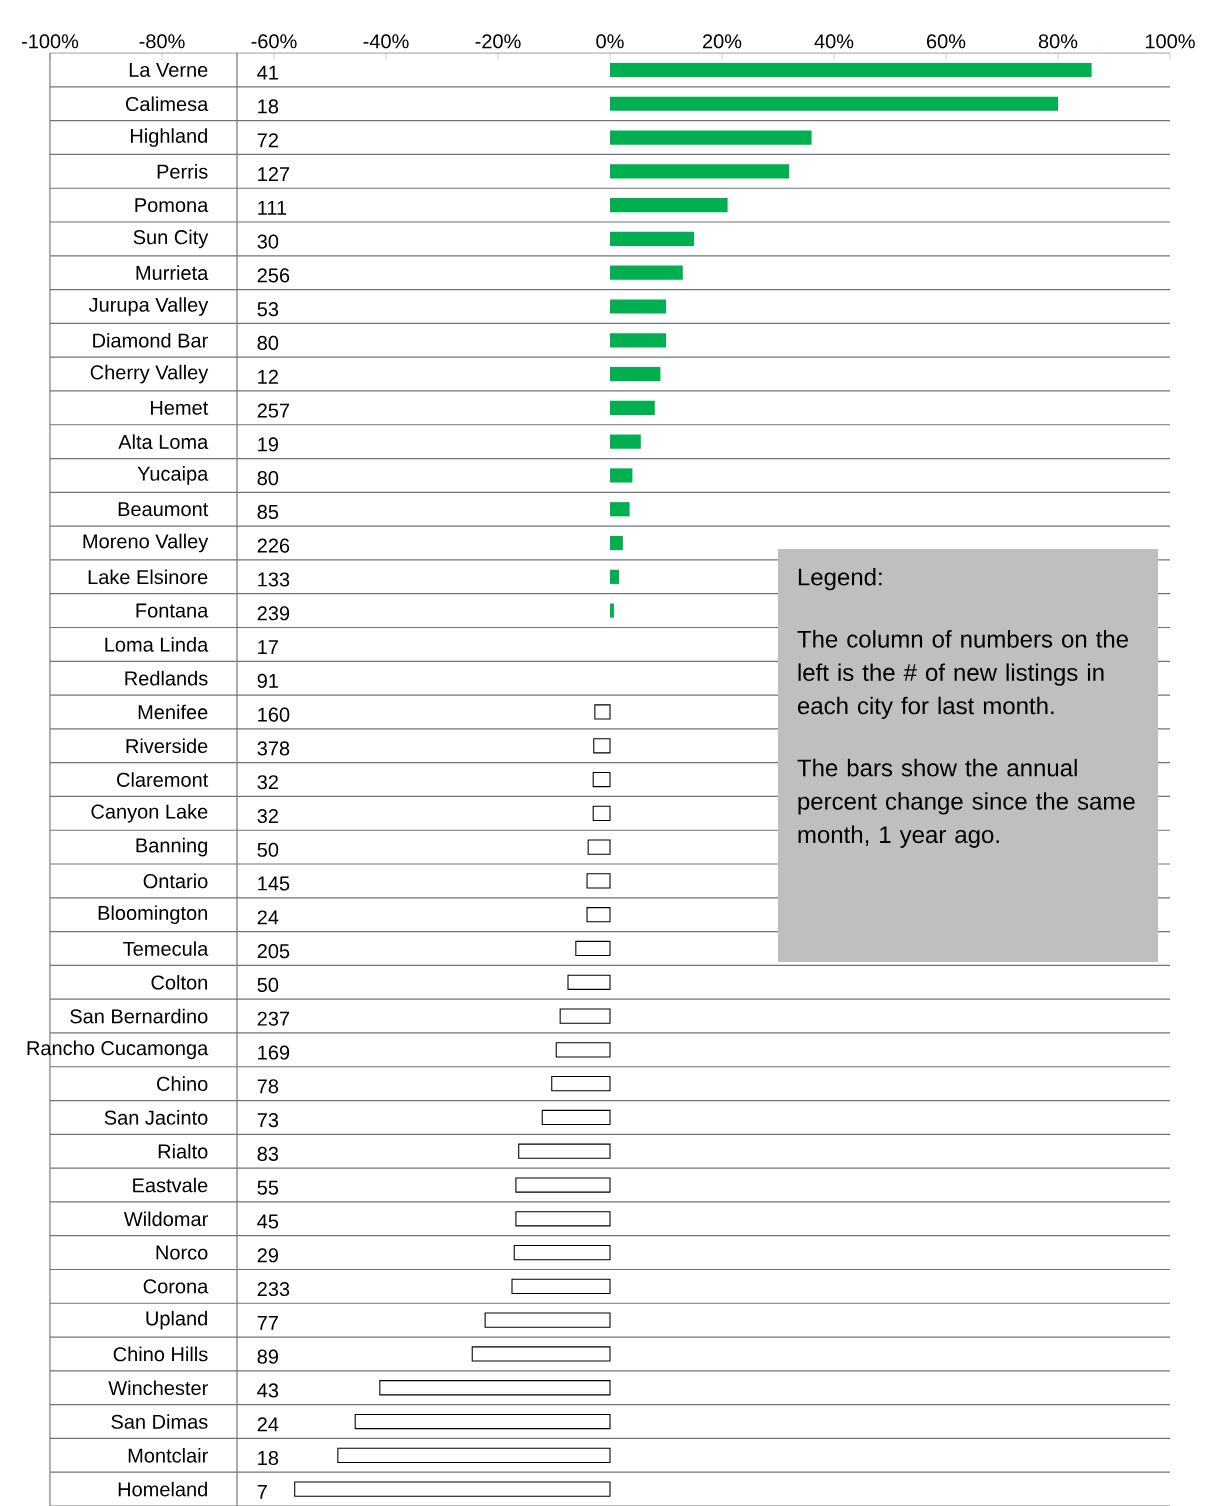  Describe the element at coordinates (722, 41) in the screenshot. I see `x-tick-label: 20%` at that location.